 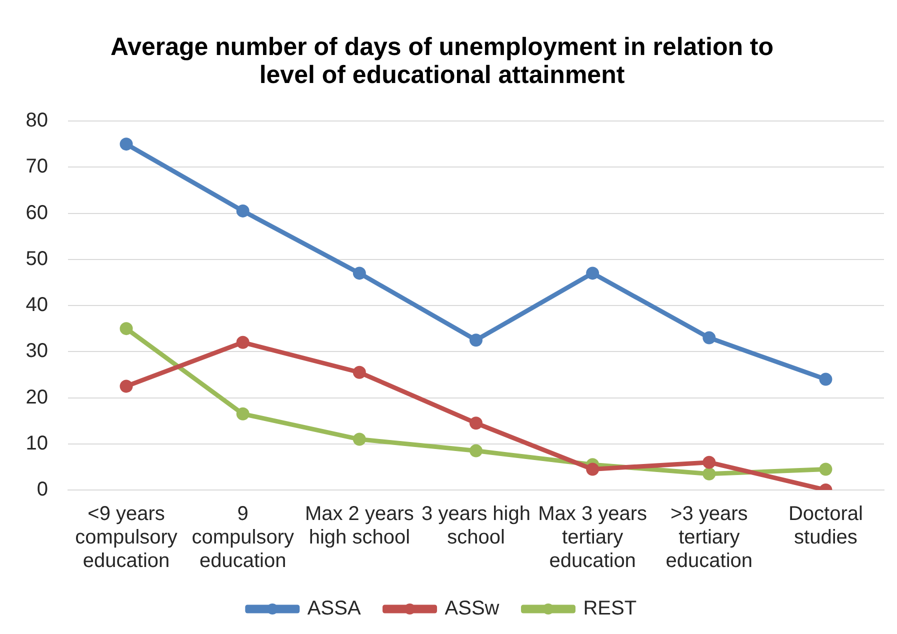 I want to click on y-tick-label: 20, so click(x=37, y=397).